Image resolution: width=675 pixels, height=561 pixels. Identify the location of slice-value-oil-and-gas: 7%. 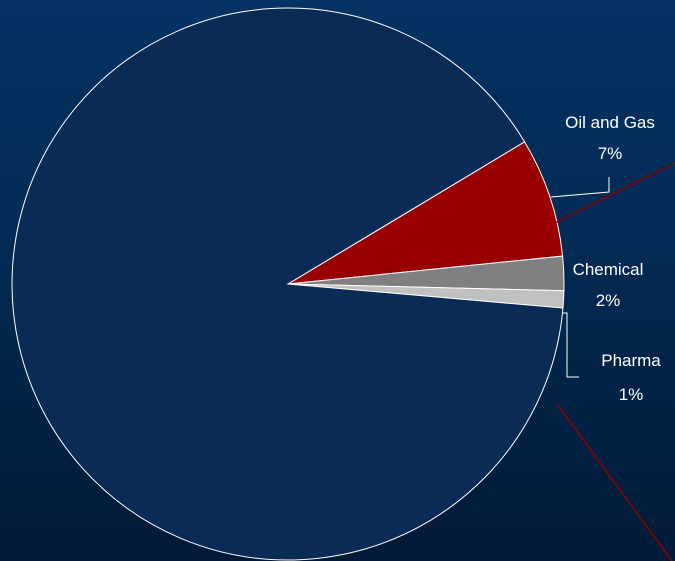
(610, 153).